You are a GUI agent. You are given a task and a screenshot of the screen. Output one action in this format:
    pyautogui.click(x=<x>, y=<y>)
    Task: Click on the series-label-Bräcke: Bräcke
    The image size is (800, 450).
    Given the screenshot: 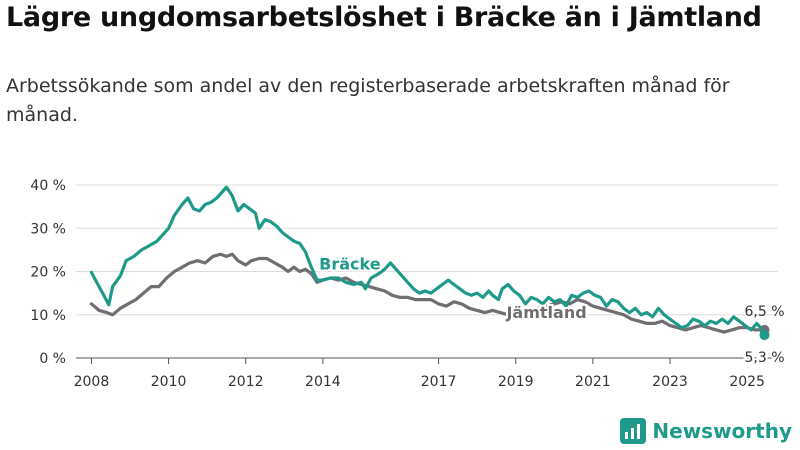 What is the action you would take?
    pyautogui.click(x=350, y=263)
    